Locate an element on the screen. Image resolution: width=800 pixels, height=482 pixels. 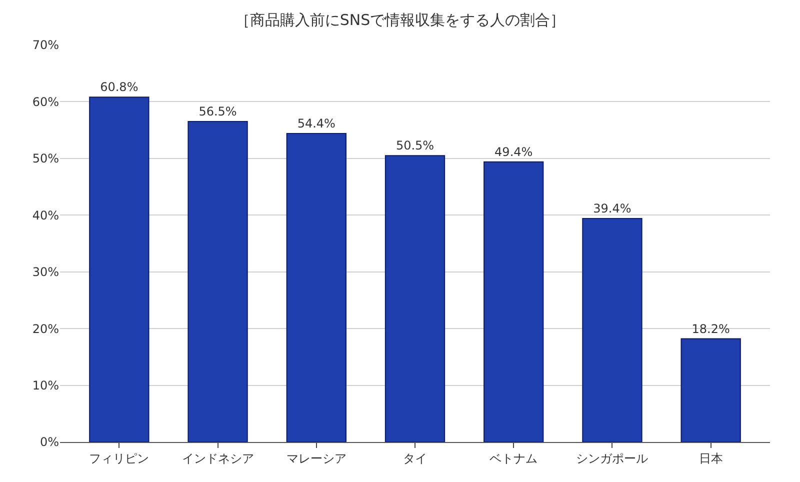
x-tick-label: タイ is located at coordinates (415, 458).